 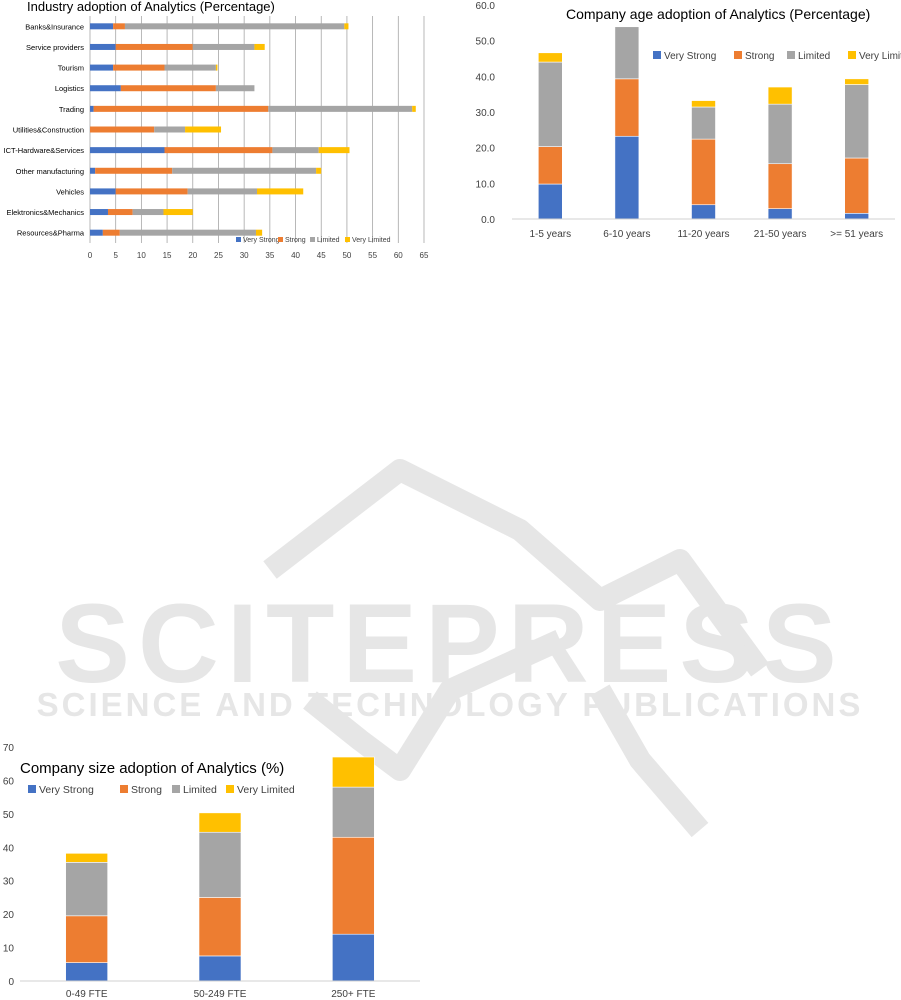 What do you see at coordinates (450, 704) in the screenshot?
I see `svg-text:SCIENCE AND TECHNOLOGY PUBLICA: SCIENCE AND TECHNOLOGY PUBLICATIONS` at bounding box center [450, 704].